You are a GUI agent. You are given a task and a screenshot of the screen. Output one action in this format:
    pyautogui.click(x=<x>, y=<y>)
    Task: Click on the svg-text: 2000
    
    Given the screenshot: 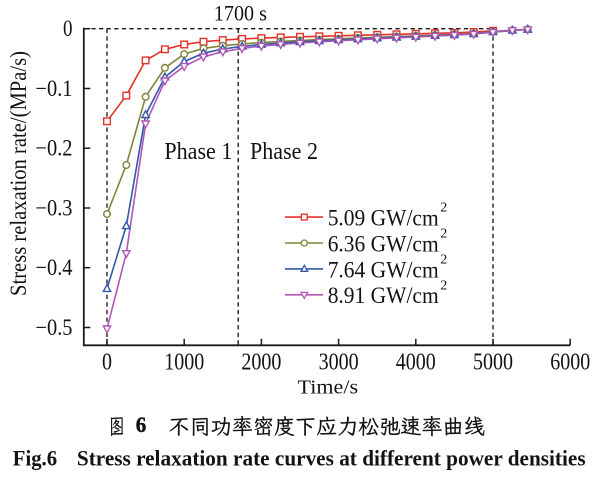 What is the action you would take?
    pyautogui.click(x=261, y=363)
    